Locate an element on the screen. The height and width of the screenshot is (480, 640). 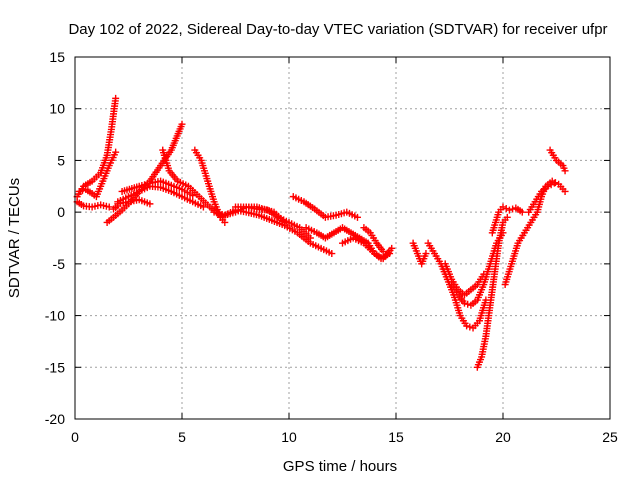
x-tick-label: 10 is located at coordinates (289, 437).